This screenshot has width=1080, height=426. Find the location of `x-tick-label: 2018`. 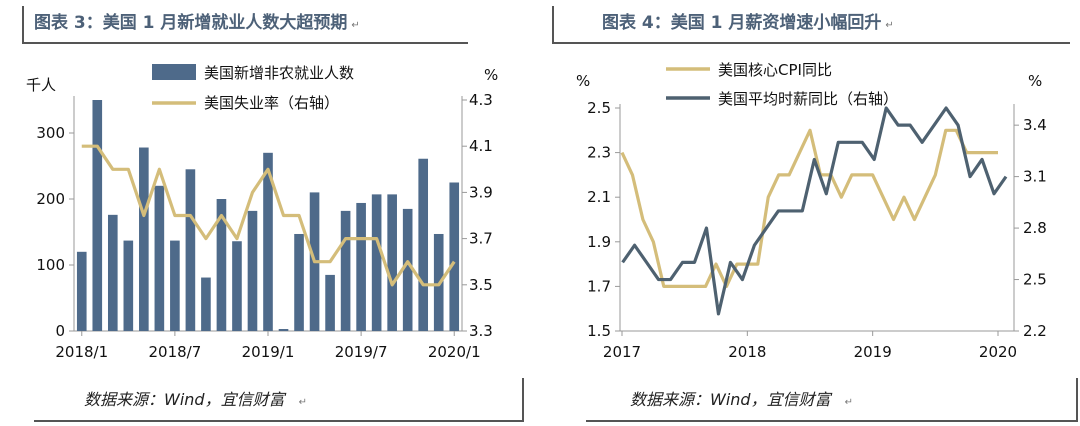

x-tick-label: 2018 is located at coordinates (747, 352).